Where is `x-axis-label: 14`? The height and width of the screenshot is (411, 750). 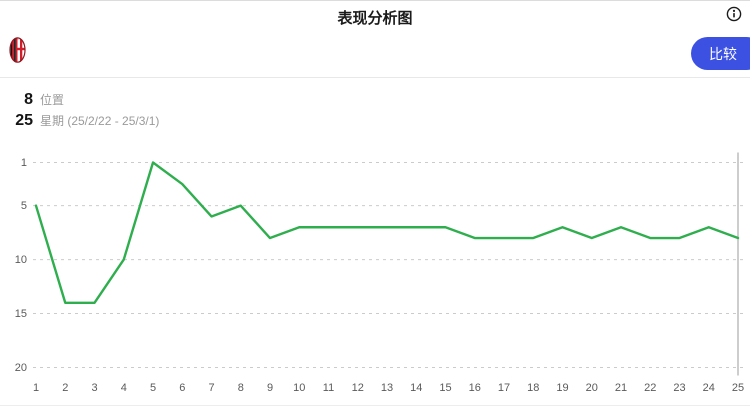 x-axis-label: 14 is located at coordinates (416, 388).